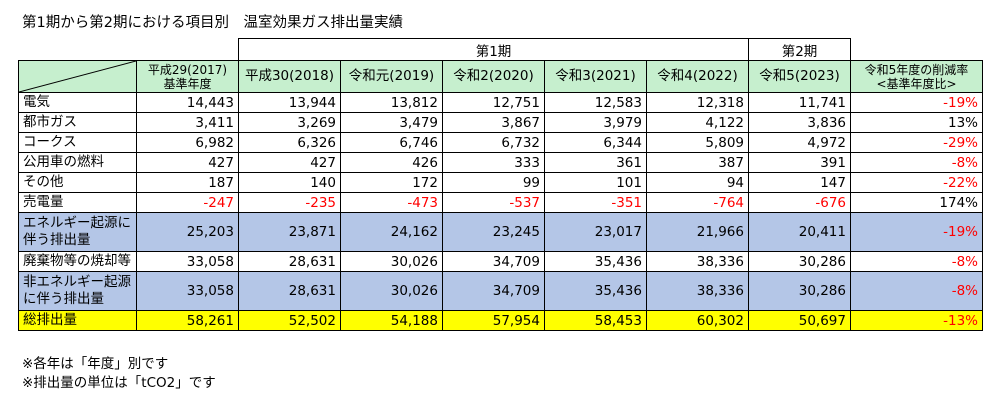 This screenshot has width=1008, height=411. I want to click on table-row: その他 187 140 172 99 101 94 147 -22%, so click(500, 182).